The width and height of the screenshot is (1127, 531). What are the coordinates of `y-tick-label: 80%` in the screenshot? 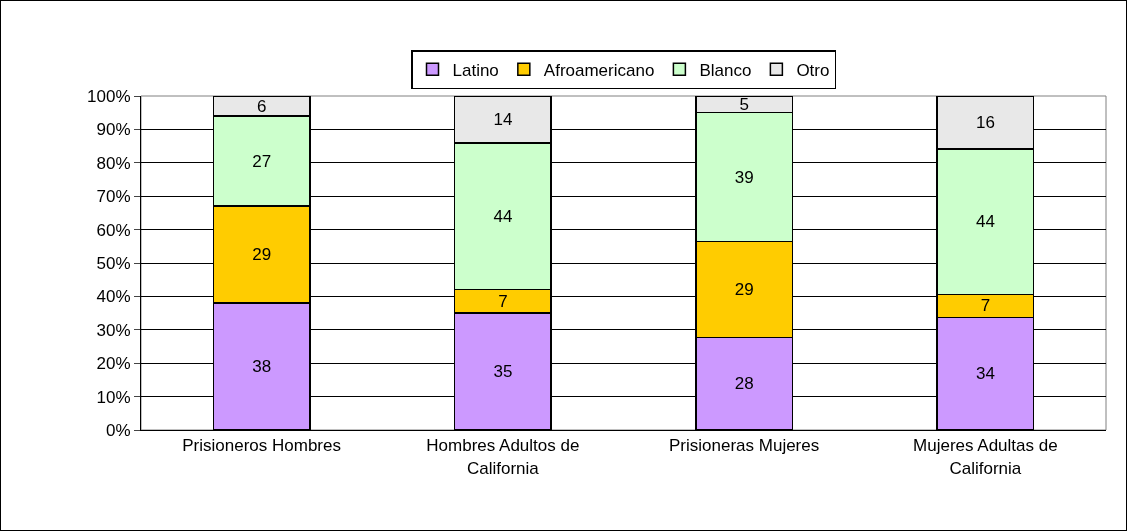 It's located at (113, 163).